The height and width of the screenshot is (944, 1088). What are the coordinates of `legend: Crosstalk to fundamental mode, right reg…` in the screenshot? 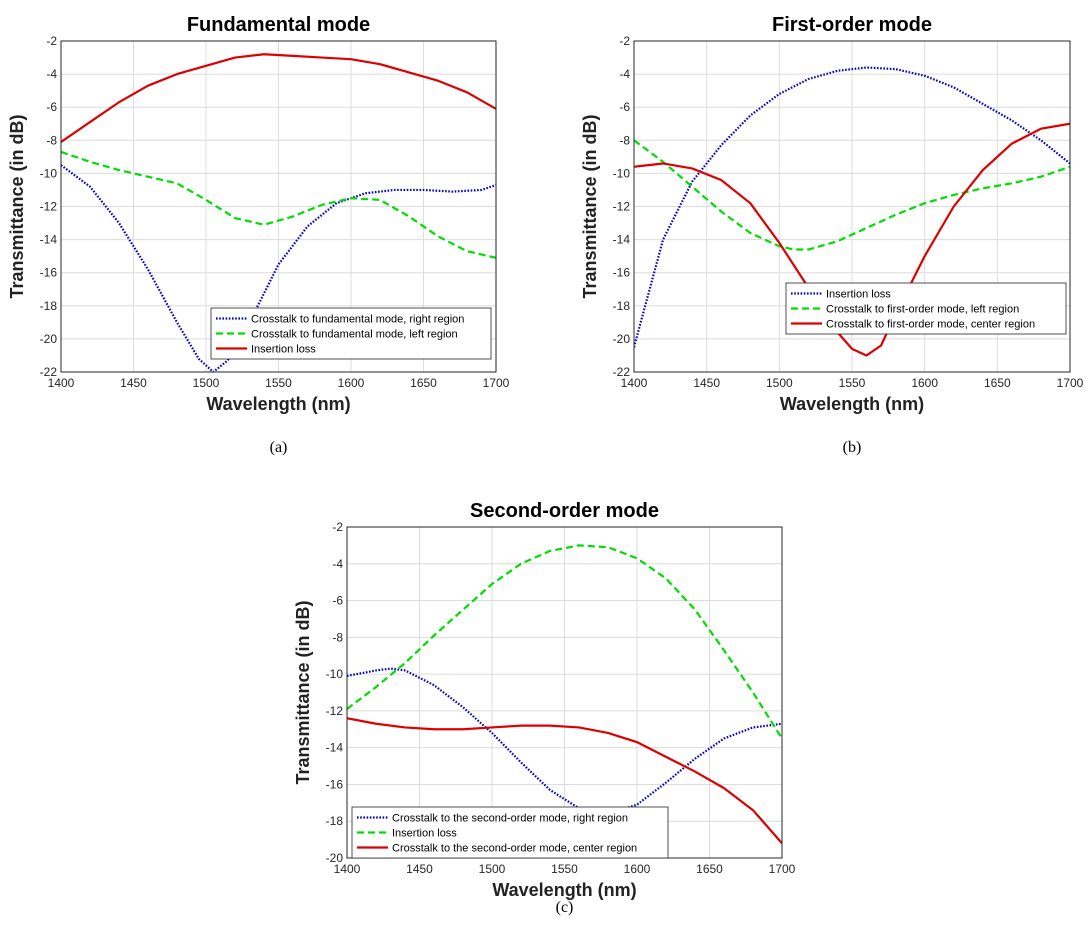 It's located at (351, 333).